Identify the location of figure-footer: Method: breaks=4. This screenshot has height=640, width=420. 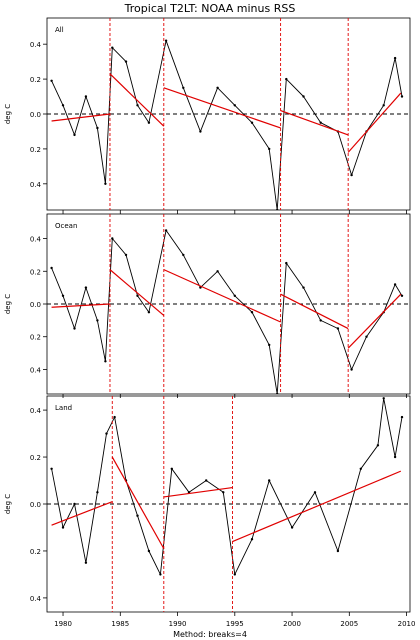
(210, 634).